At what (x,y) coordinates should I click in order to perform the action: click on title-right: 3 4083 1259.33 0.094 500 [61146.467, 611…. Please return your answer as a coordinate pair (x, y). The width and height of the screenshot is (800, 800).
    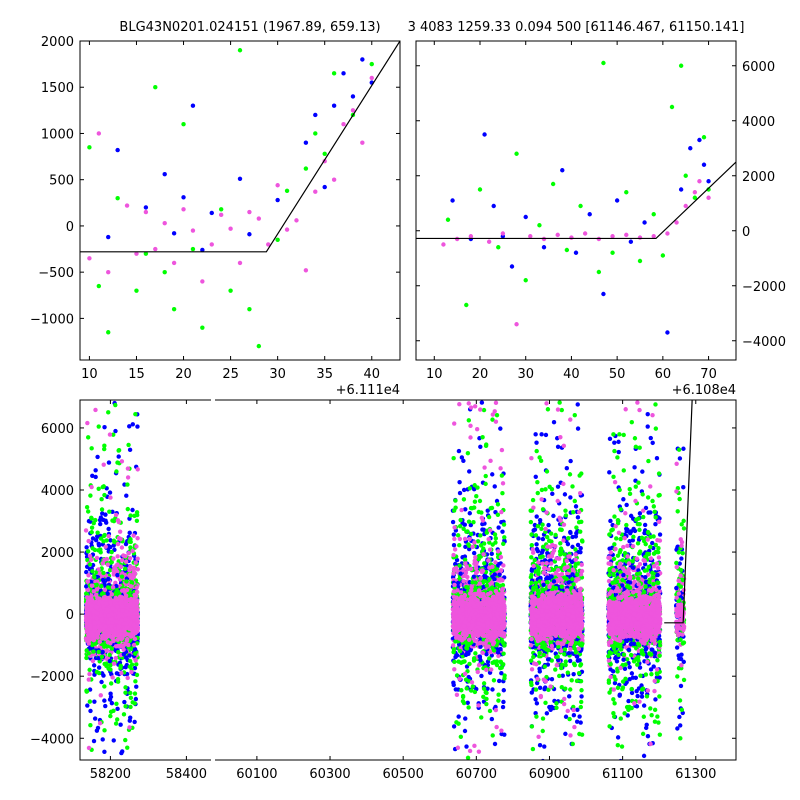
    Looking at the image, I should click on (576, 27).